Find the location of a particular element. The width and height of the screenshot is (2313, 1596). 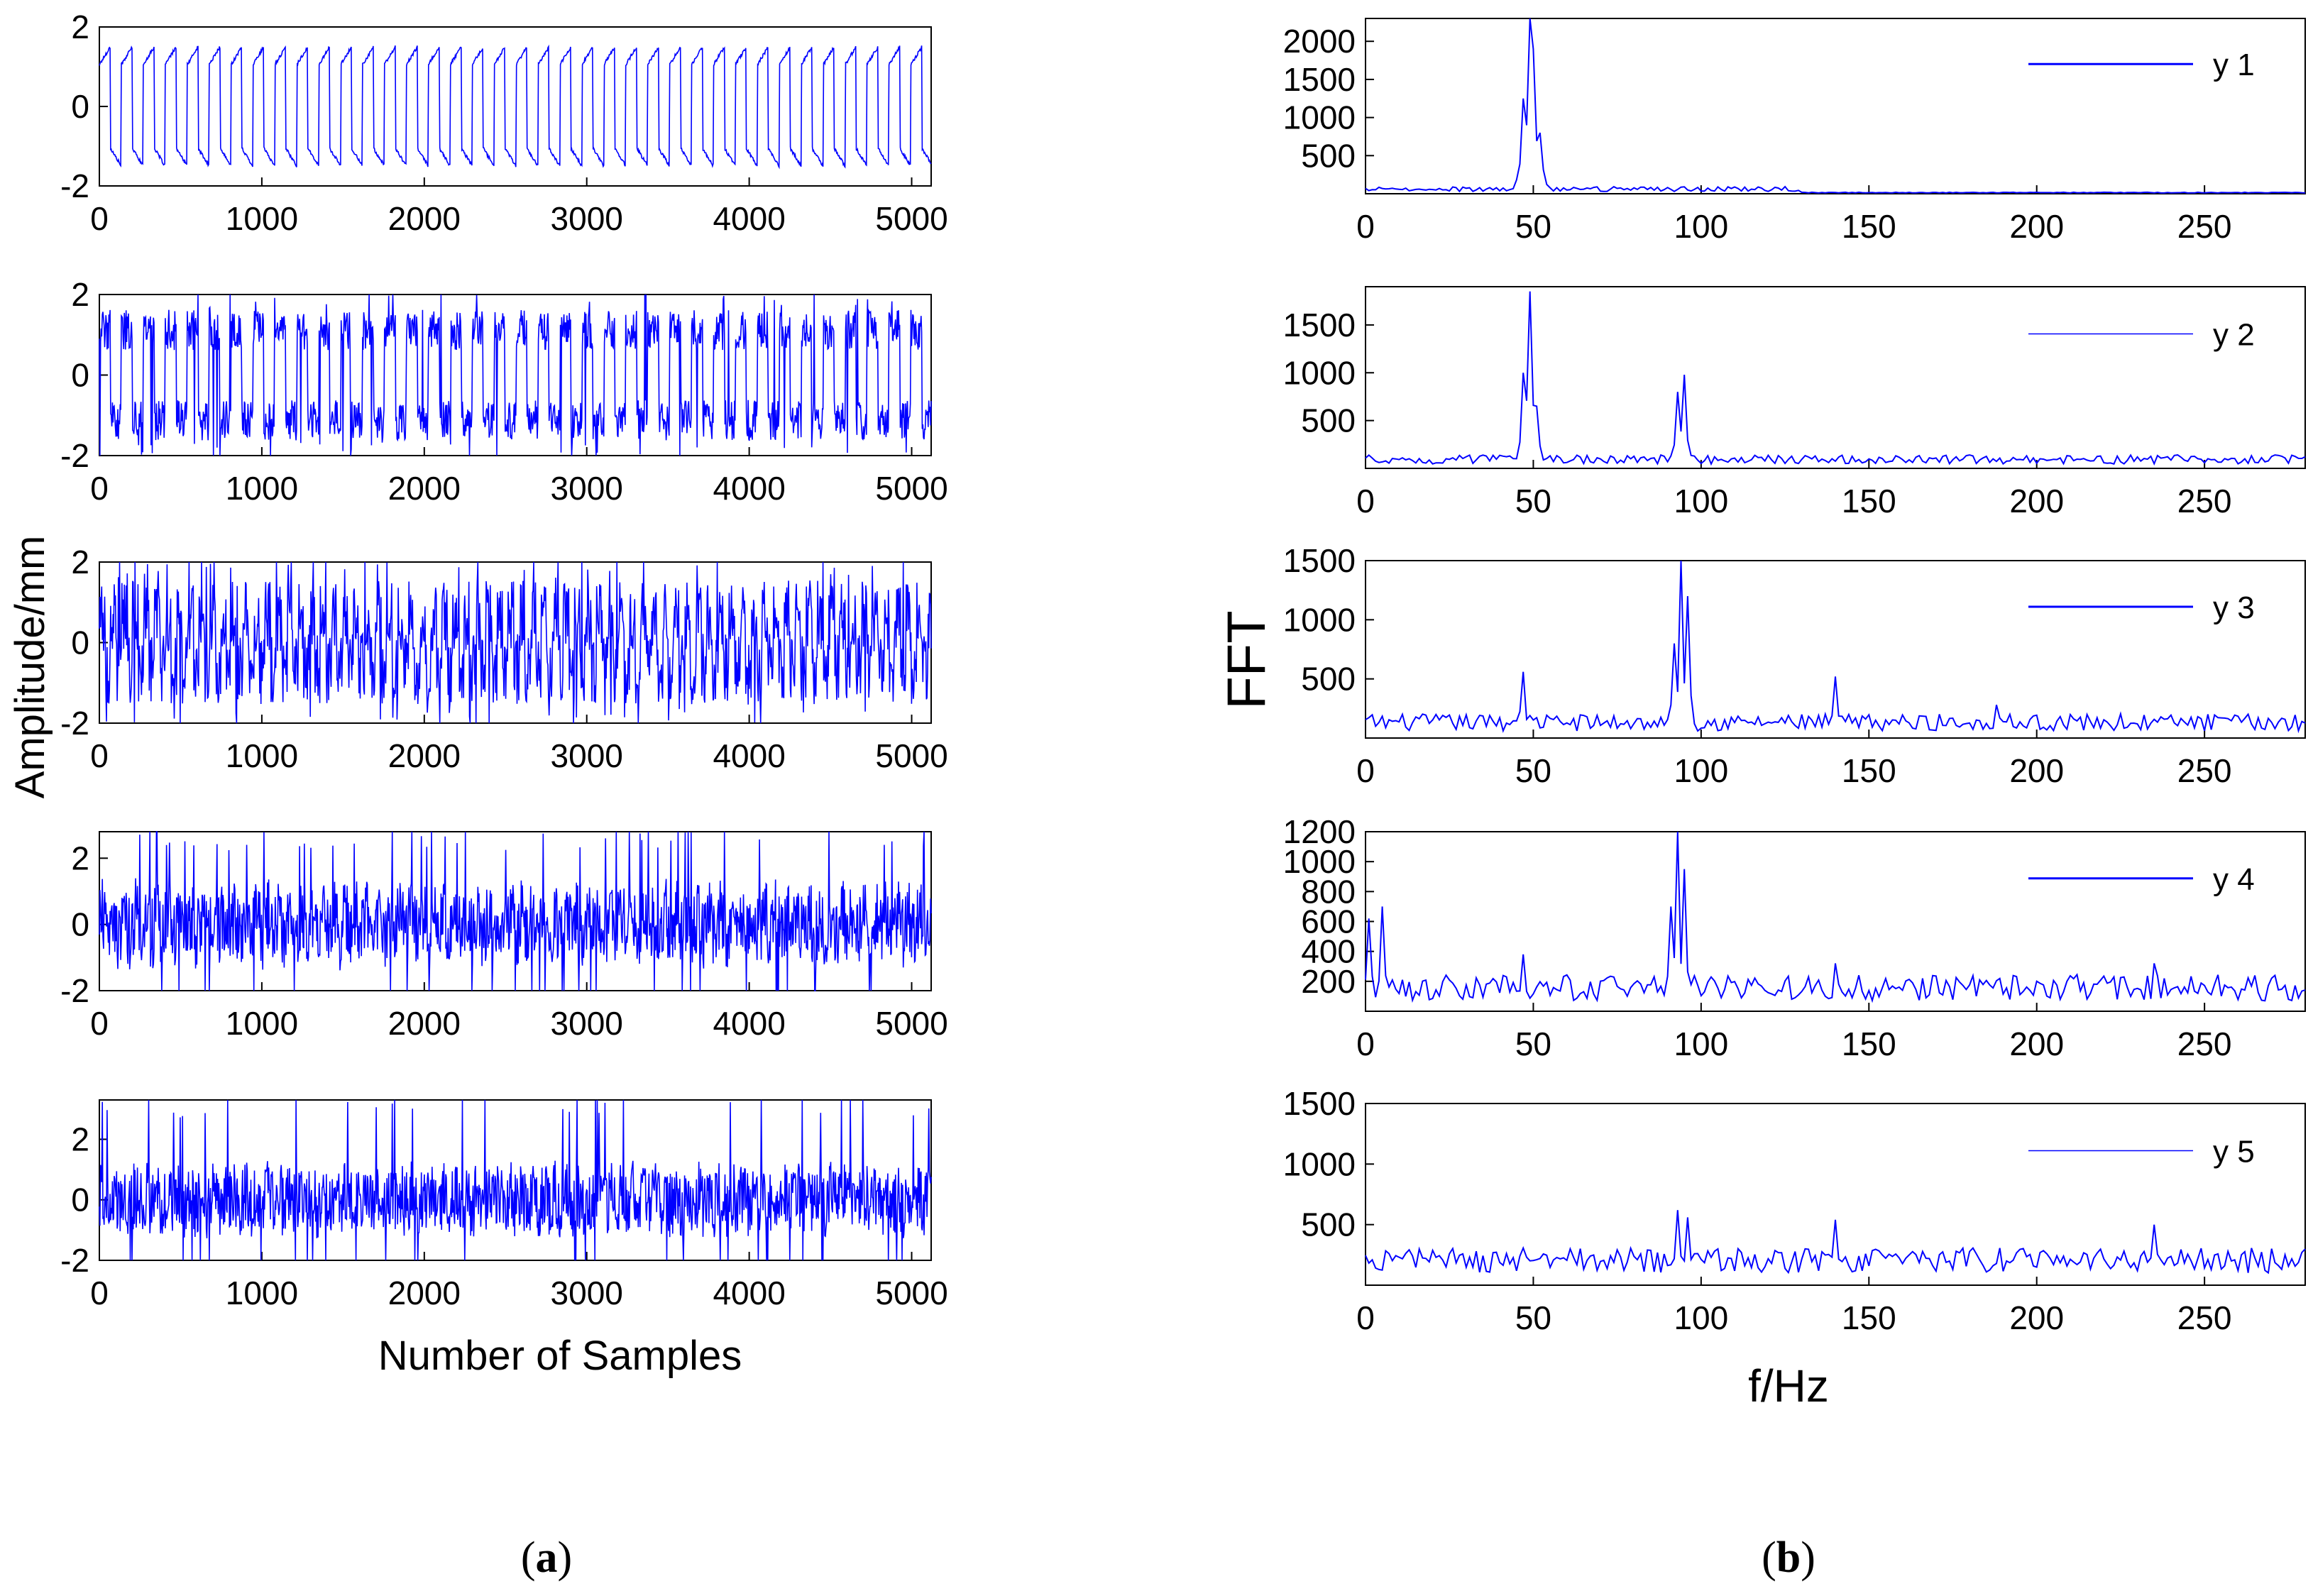

x-tick-label: 3000 is located at coordinates (587, 218).